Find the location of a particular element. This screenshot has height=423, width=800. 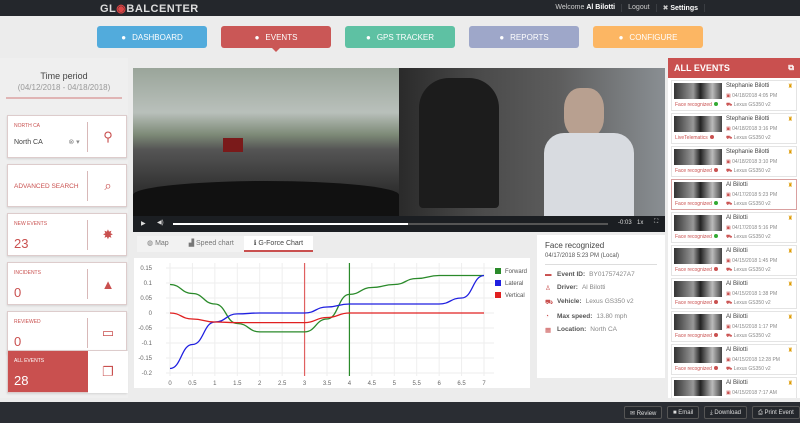

cabin-camera-view is located at coordinates (532, 142).